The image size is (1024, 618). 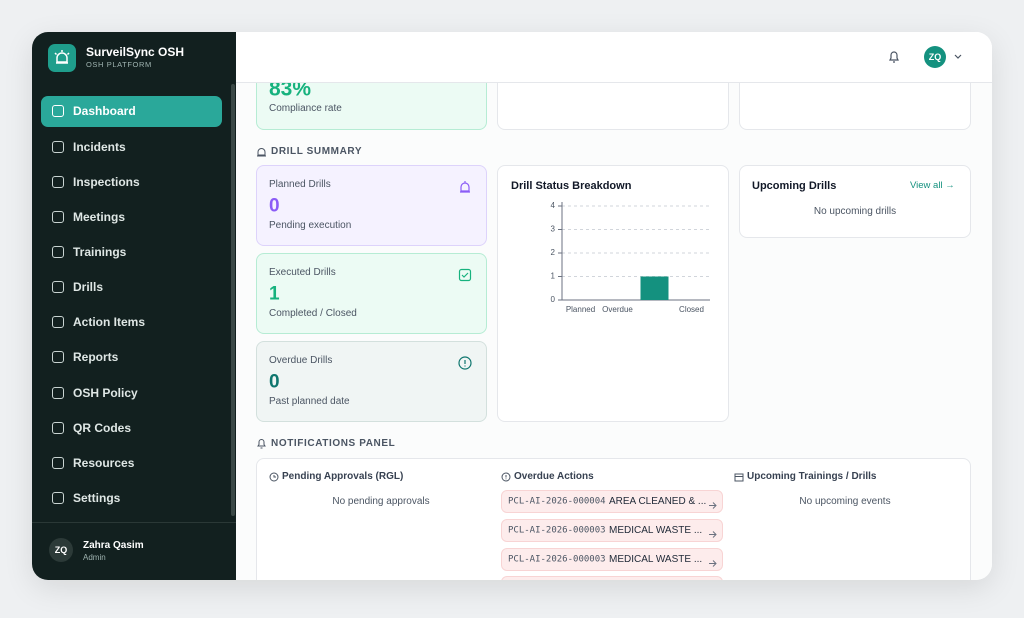 I want to click on bar, so click(x=654, y=288).